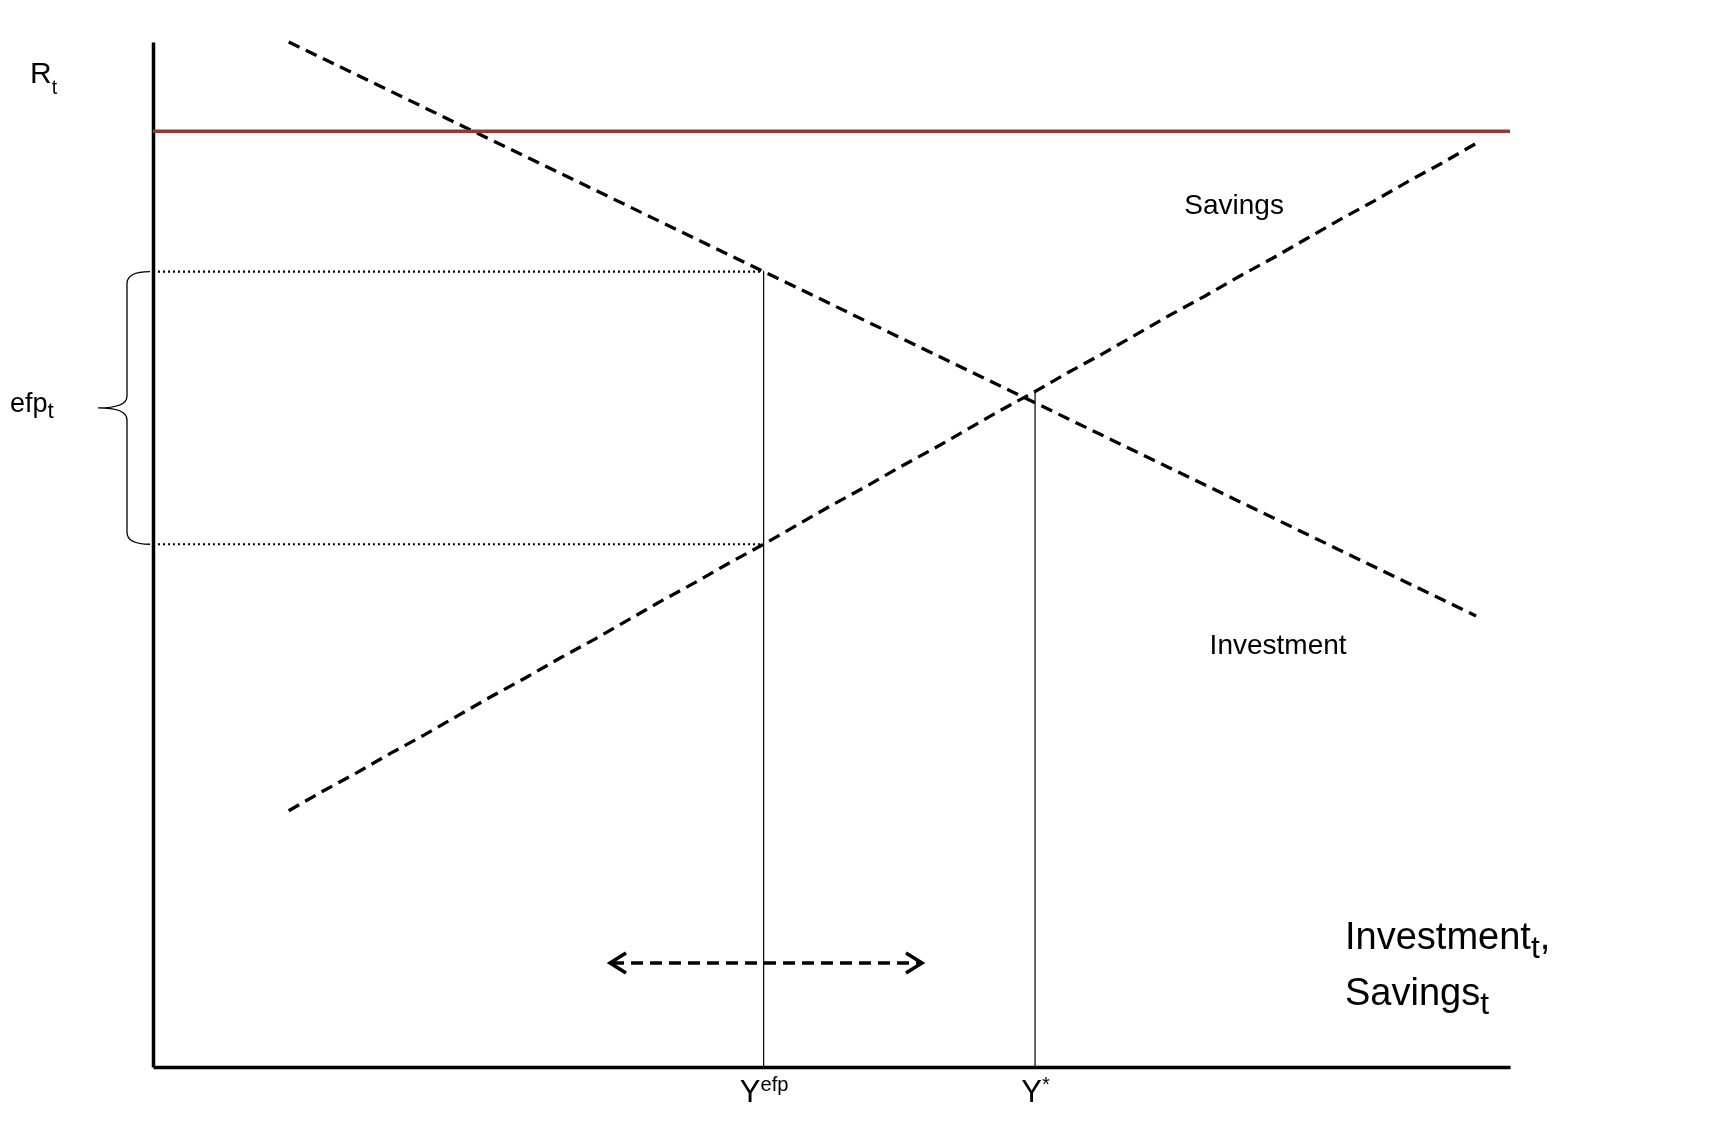 The height and width of the screenshot is (1125, 1734). What do you see at coordinates (764, 1090) in the screenshot?
I see `x-tick-label: Y$^{efp}$` at bounding box center [764, 1090].